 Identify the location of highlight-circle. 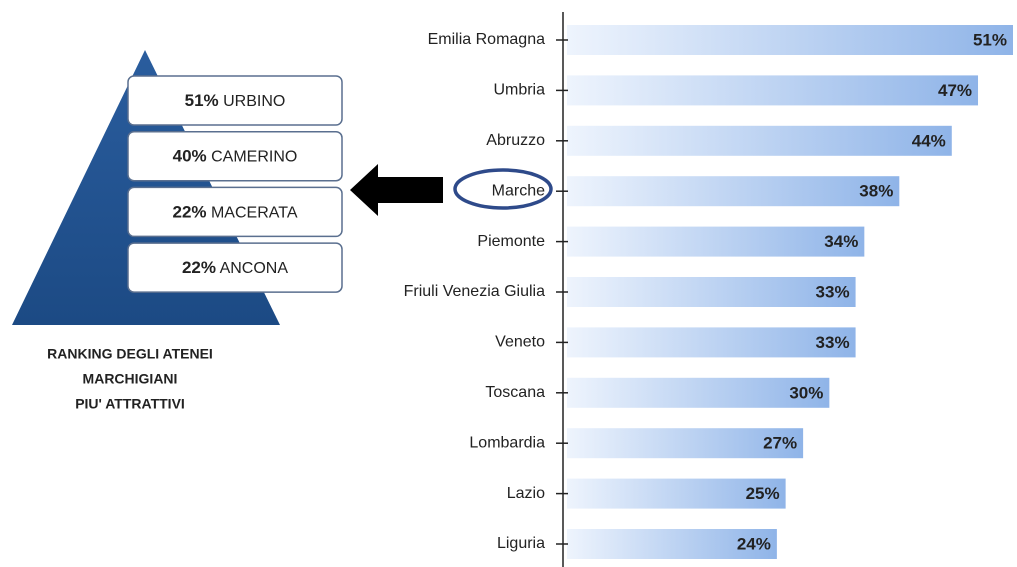
(503, 189).